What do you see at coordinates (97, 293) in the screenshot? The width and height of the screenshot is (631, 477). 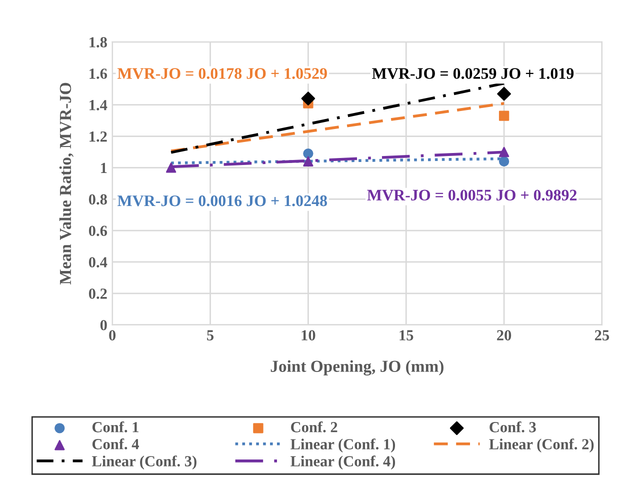 I see `y-tick-label: 0.2` at bounding box center [97, 293].